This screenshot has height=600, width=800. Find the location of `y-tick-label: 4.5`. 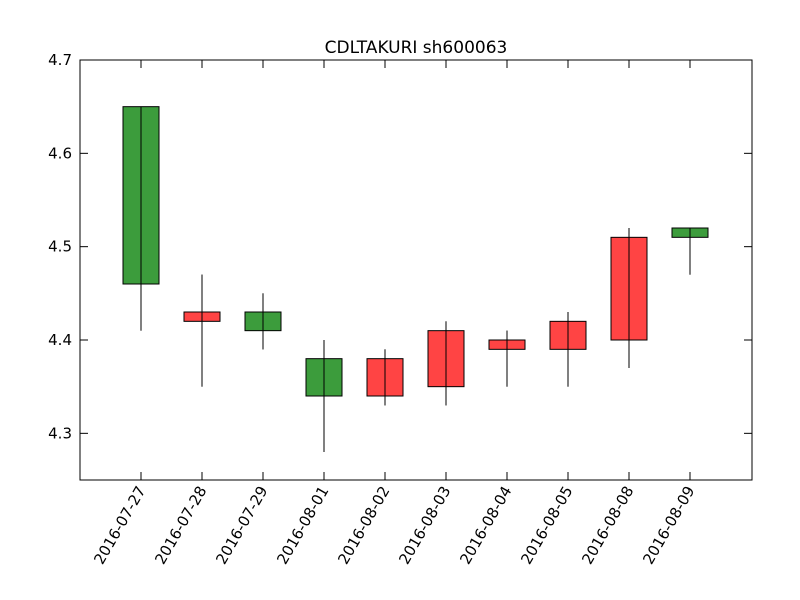

y-tick-label: 4.5 is located at coordinates (60, 247).